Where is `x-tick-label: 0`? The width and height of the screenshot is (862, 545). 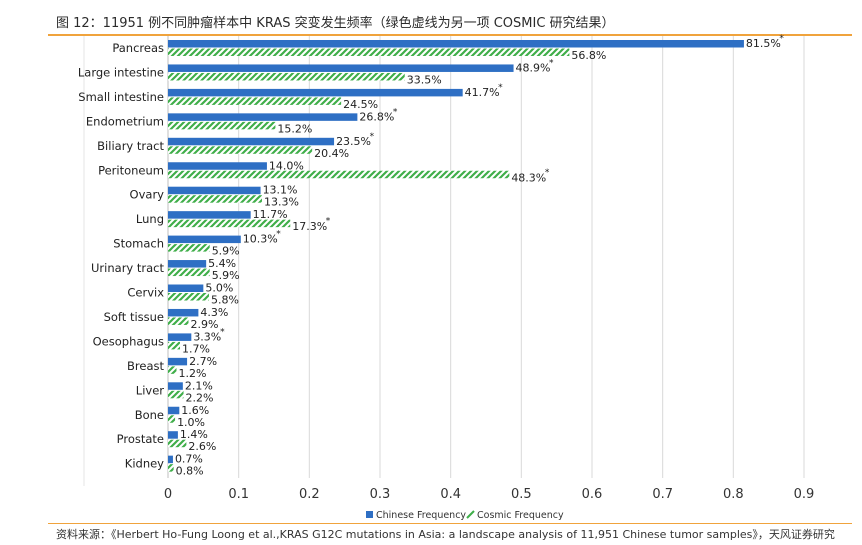 x-tick-label: 0 is located at coordinates (168, 494).